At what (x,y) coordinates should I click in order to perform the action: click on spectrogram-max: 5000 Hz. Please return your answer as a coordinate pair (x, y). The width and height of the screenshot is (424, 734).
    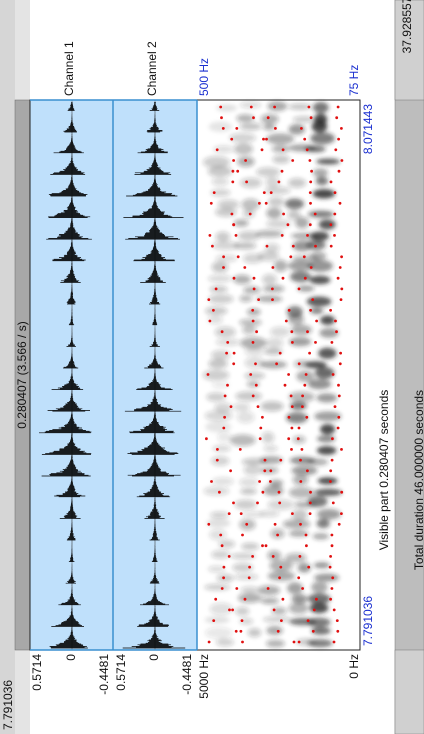
    Looking at the image, I should click on (204, 676).